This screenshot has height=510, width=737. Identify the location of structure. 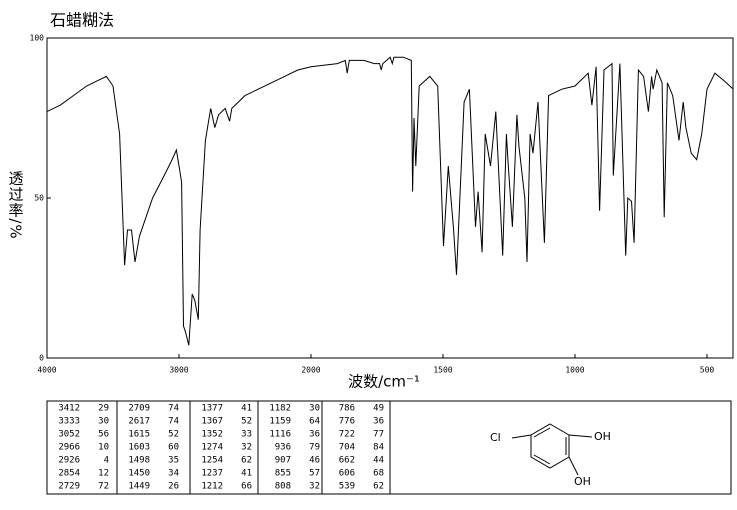
(552, 449).